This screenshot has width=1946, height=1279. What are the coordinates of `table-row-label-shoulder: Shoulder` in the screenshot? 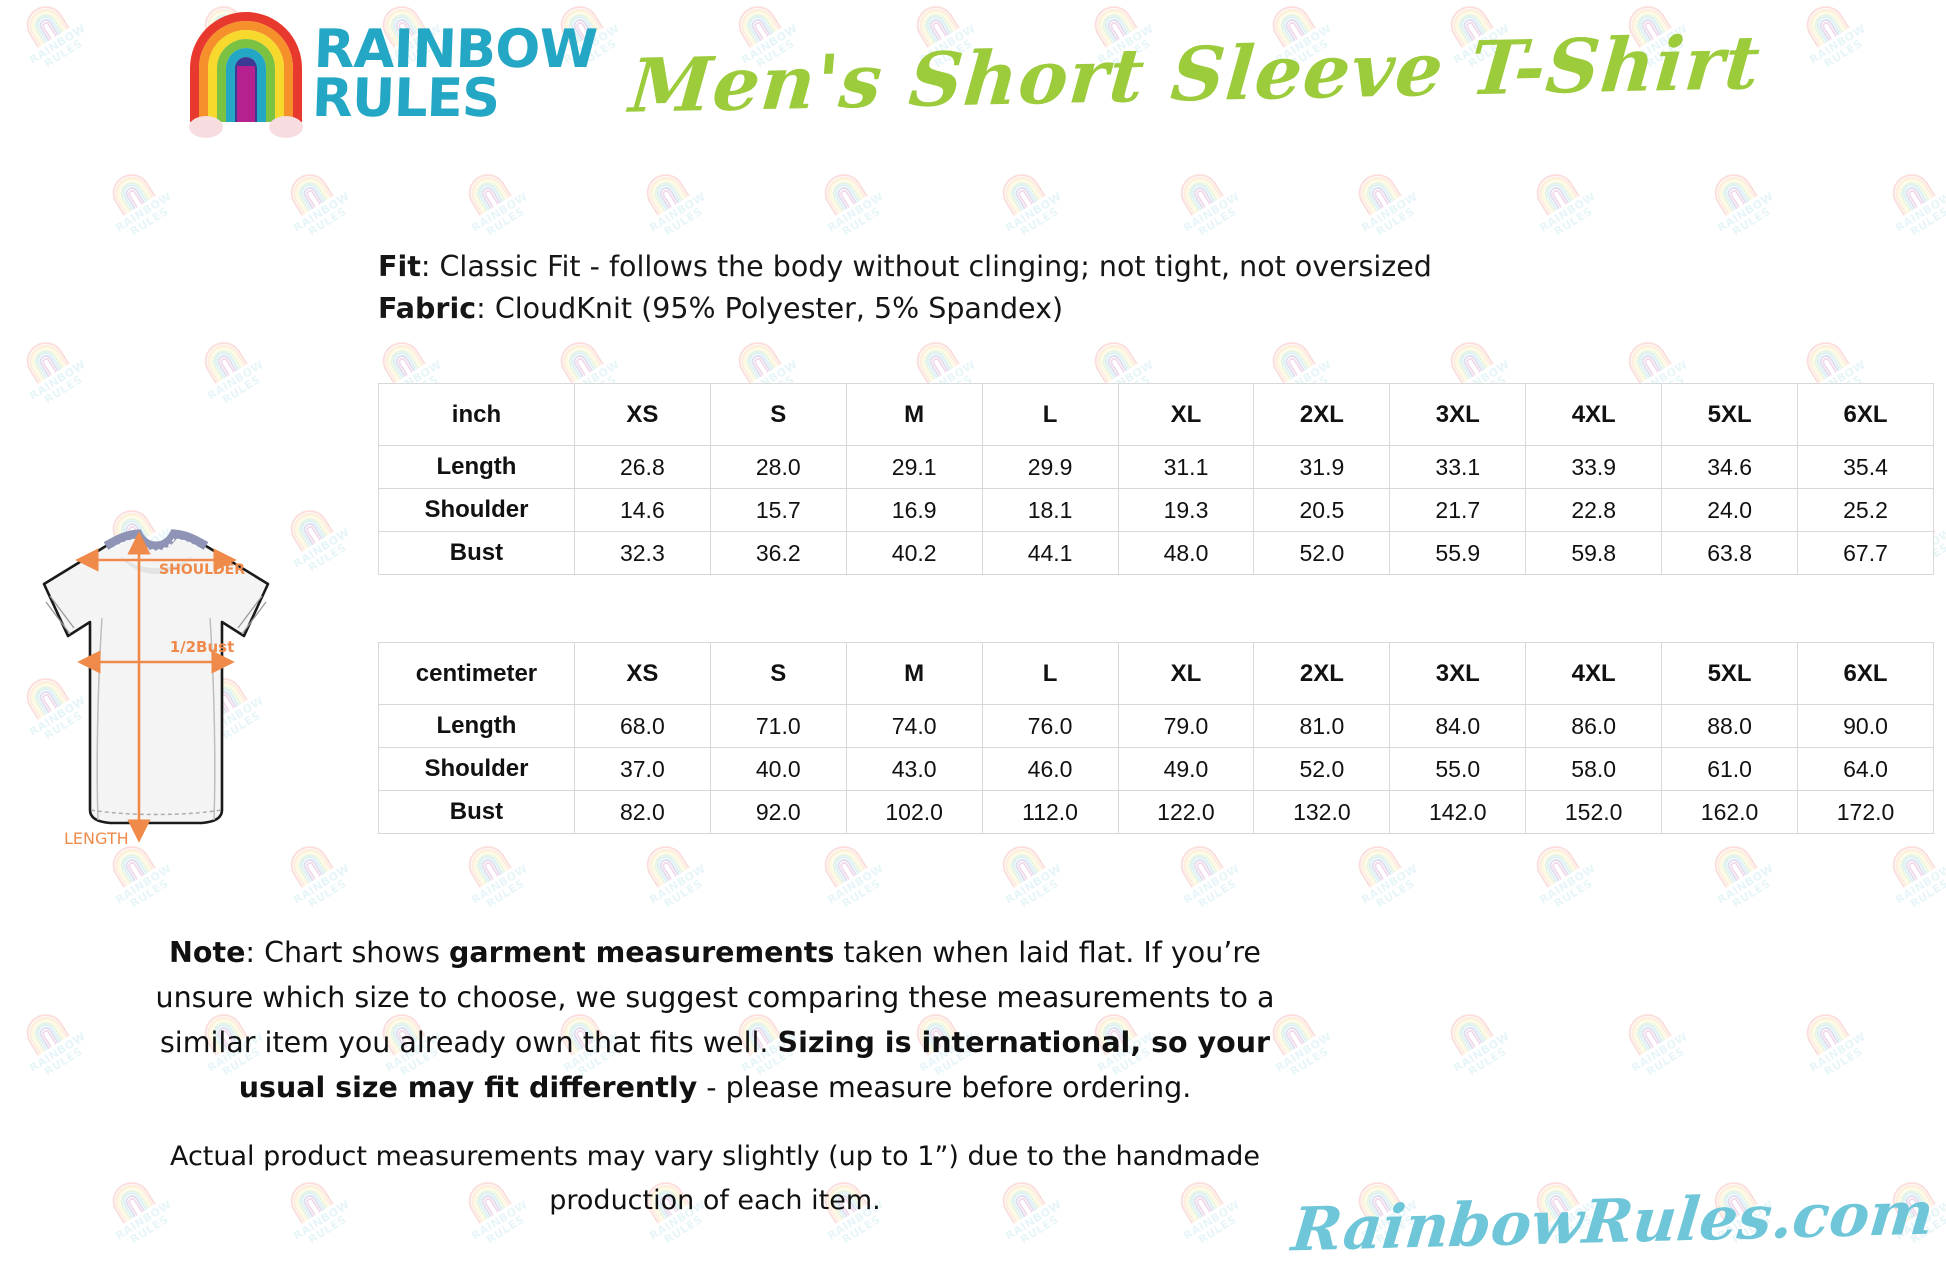 It's located at (476, 769).